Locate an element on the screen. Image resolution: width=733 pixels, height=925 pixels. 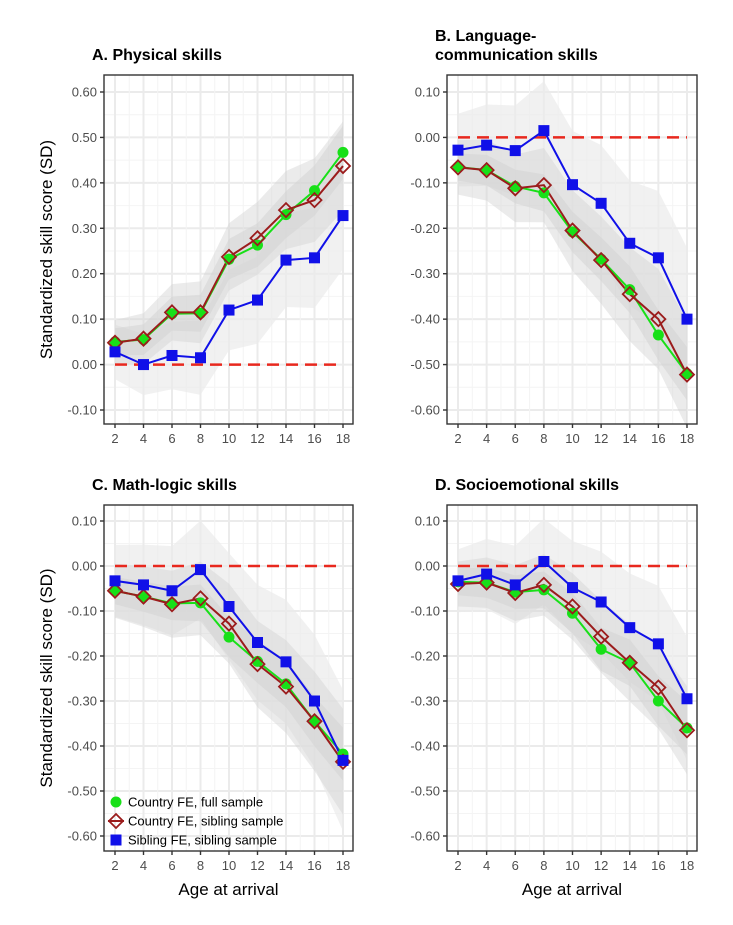
y-tick-label: 0.30 is located at coordinates (84, 228).